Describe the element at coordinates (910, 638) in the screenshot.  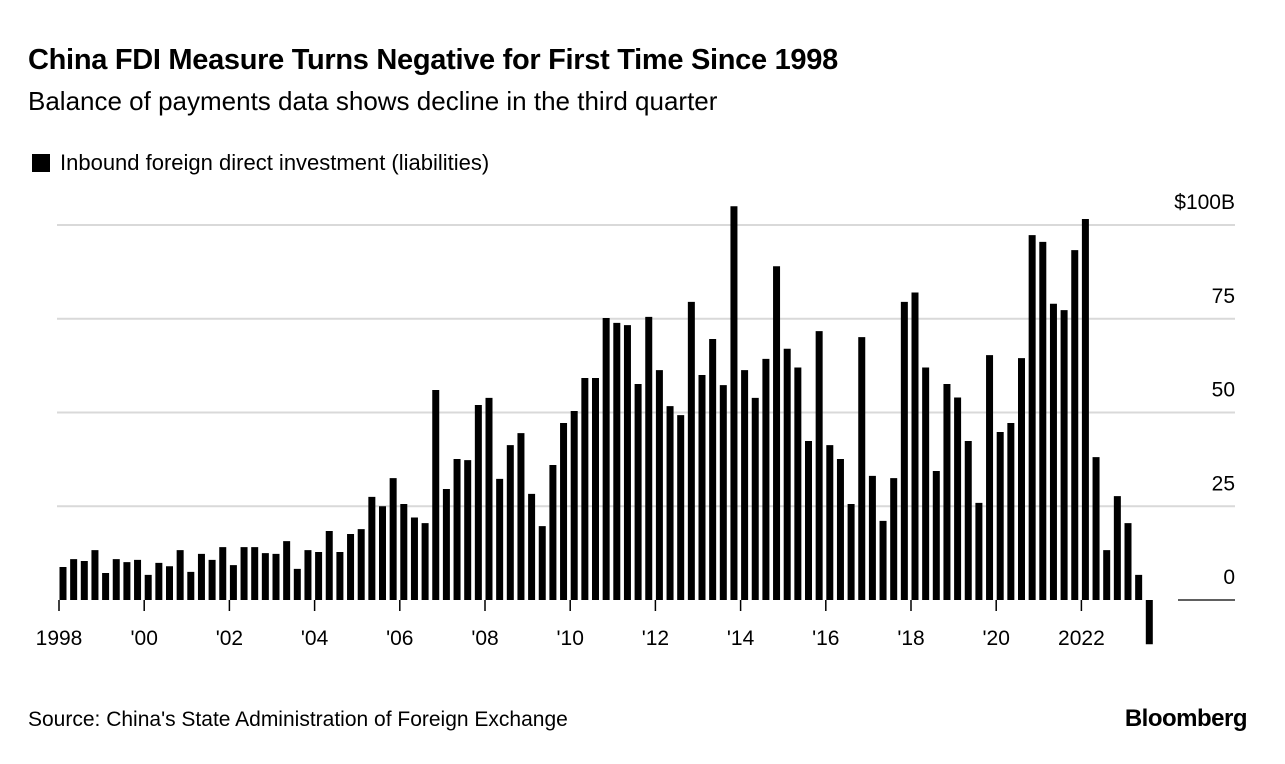
I see `x-tick-label: '18` at that location.